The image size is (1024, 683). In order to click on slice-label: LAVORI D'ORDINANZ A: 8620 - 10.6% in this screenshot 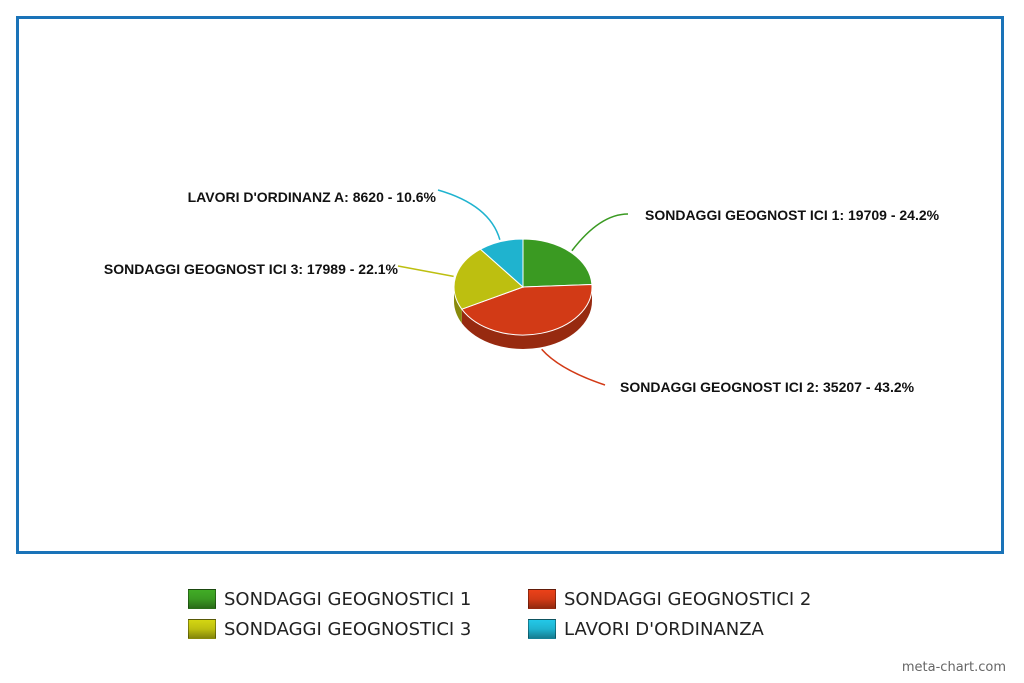, I will do `click(312, 197)`.